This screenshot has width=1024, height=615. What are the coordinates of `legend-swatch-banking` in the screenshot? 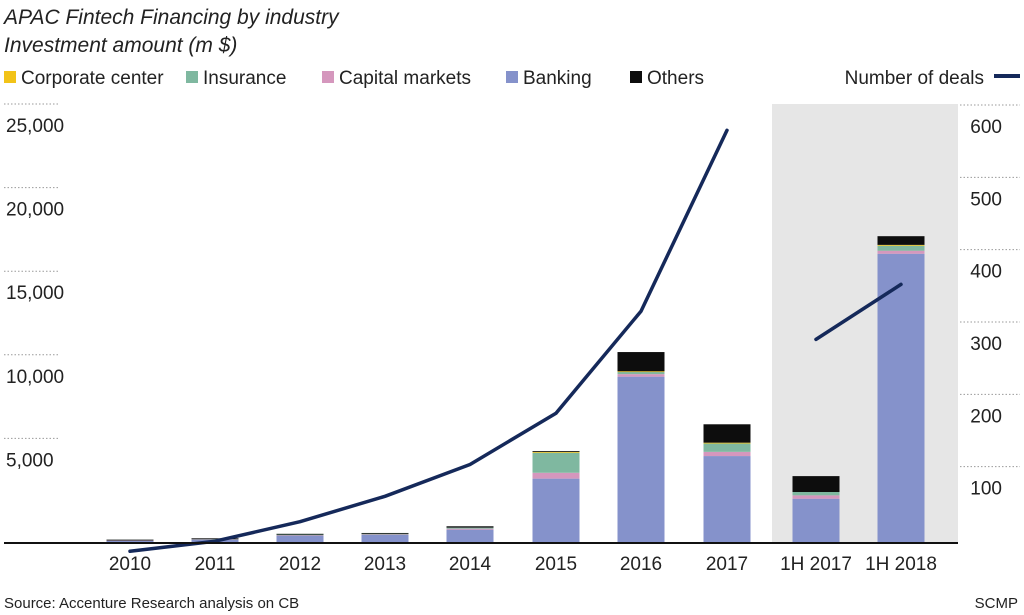 It's located at (512, 77).